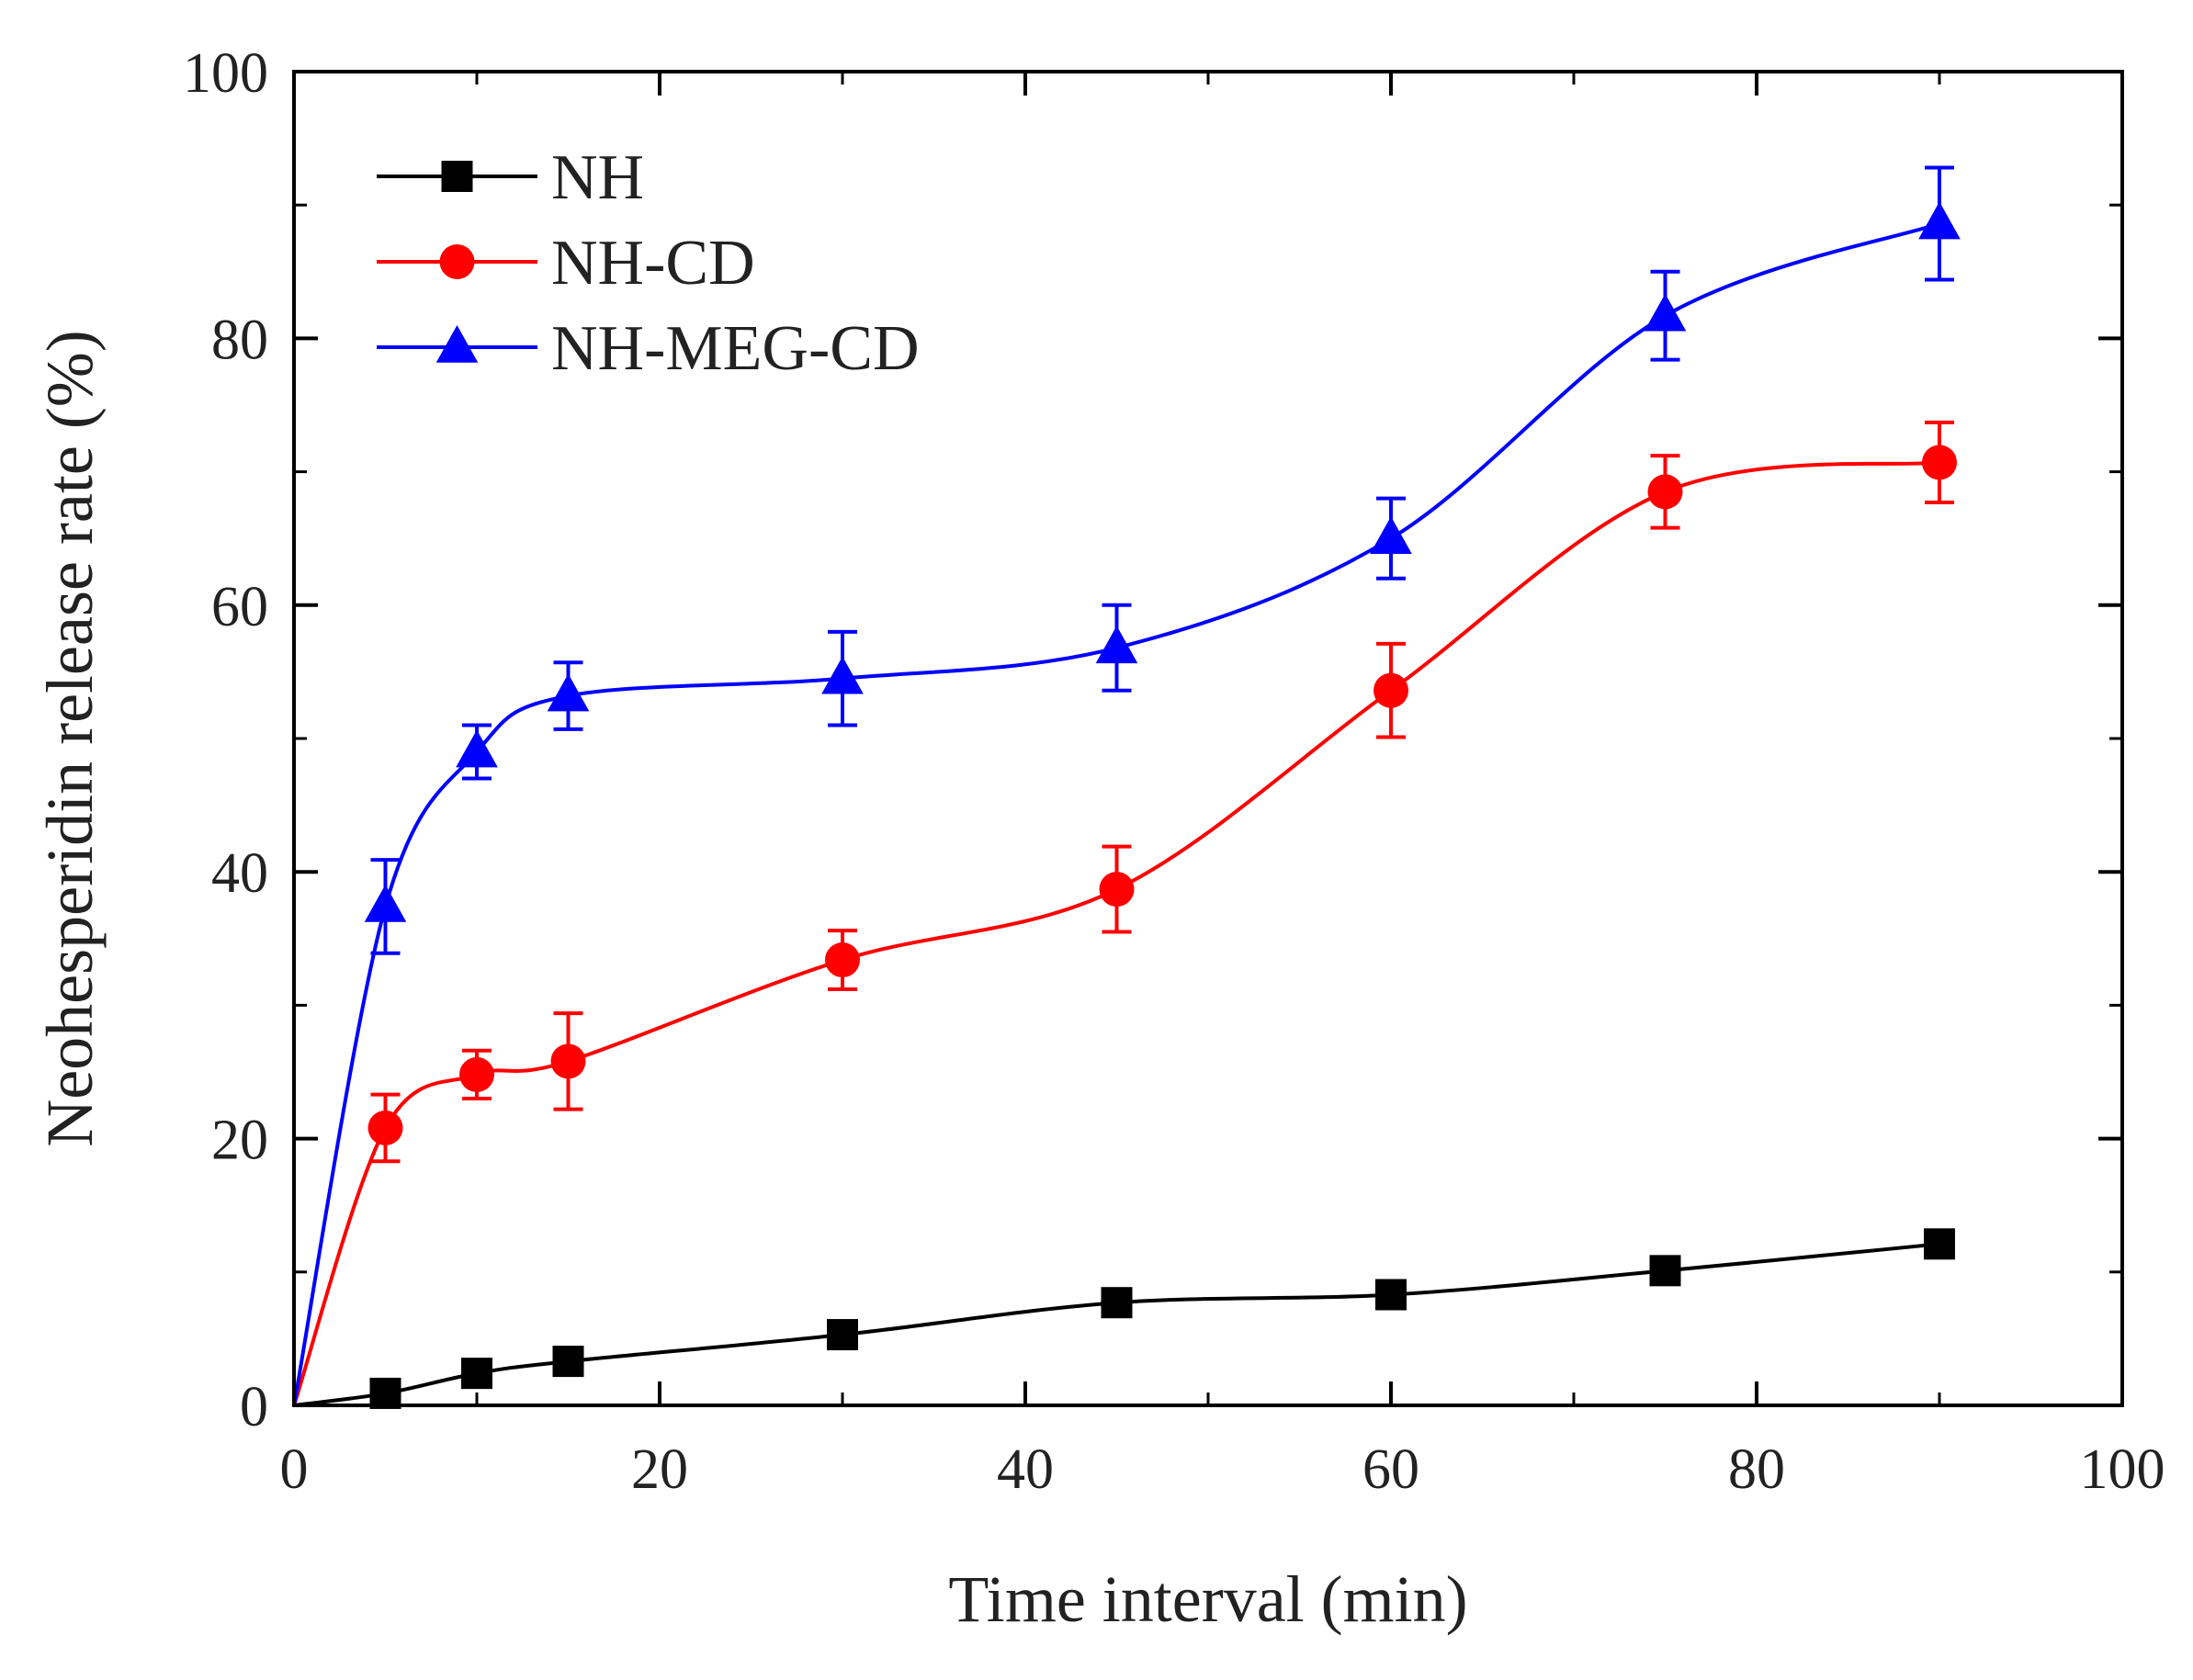  I want to click on x-tick-label: 40, so click(1025, 1469).